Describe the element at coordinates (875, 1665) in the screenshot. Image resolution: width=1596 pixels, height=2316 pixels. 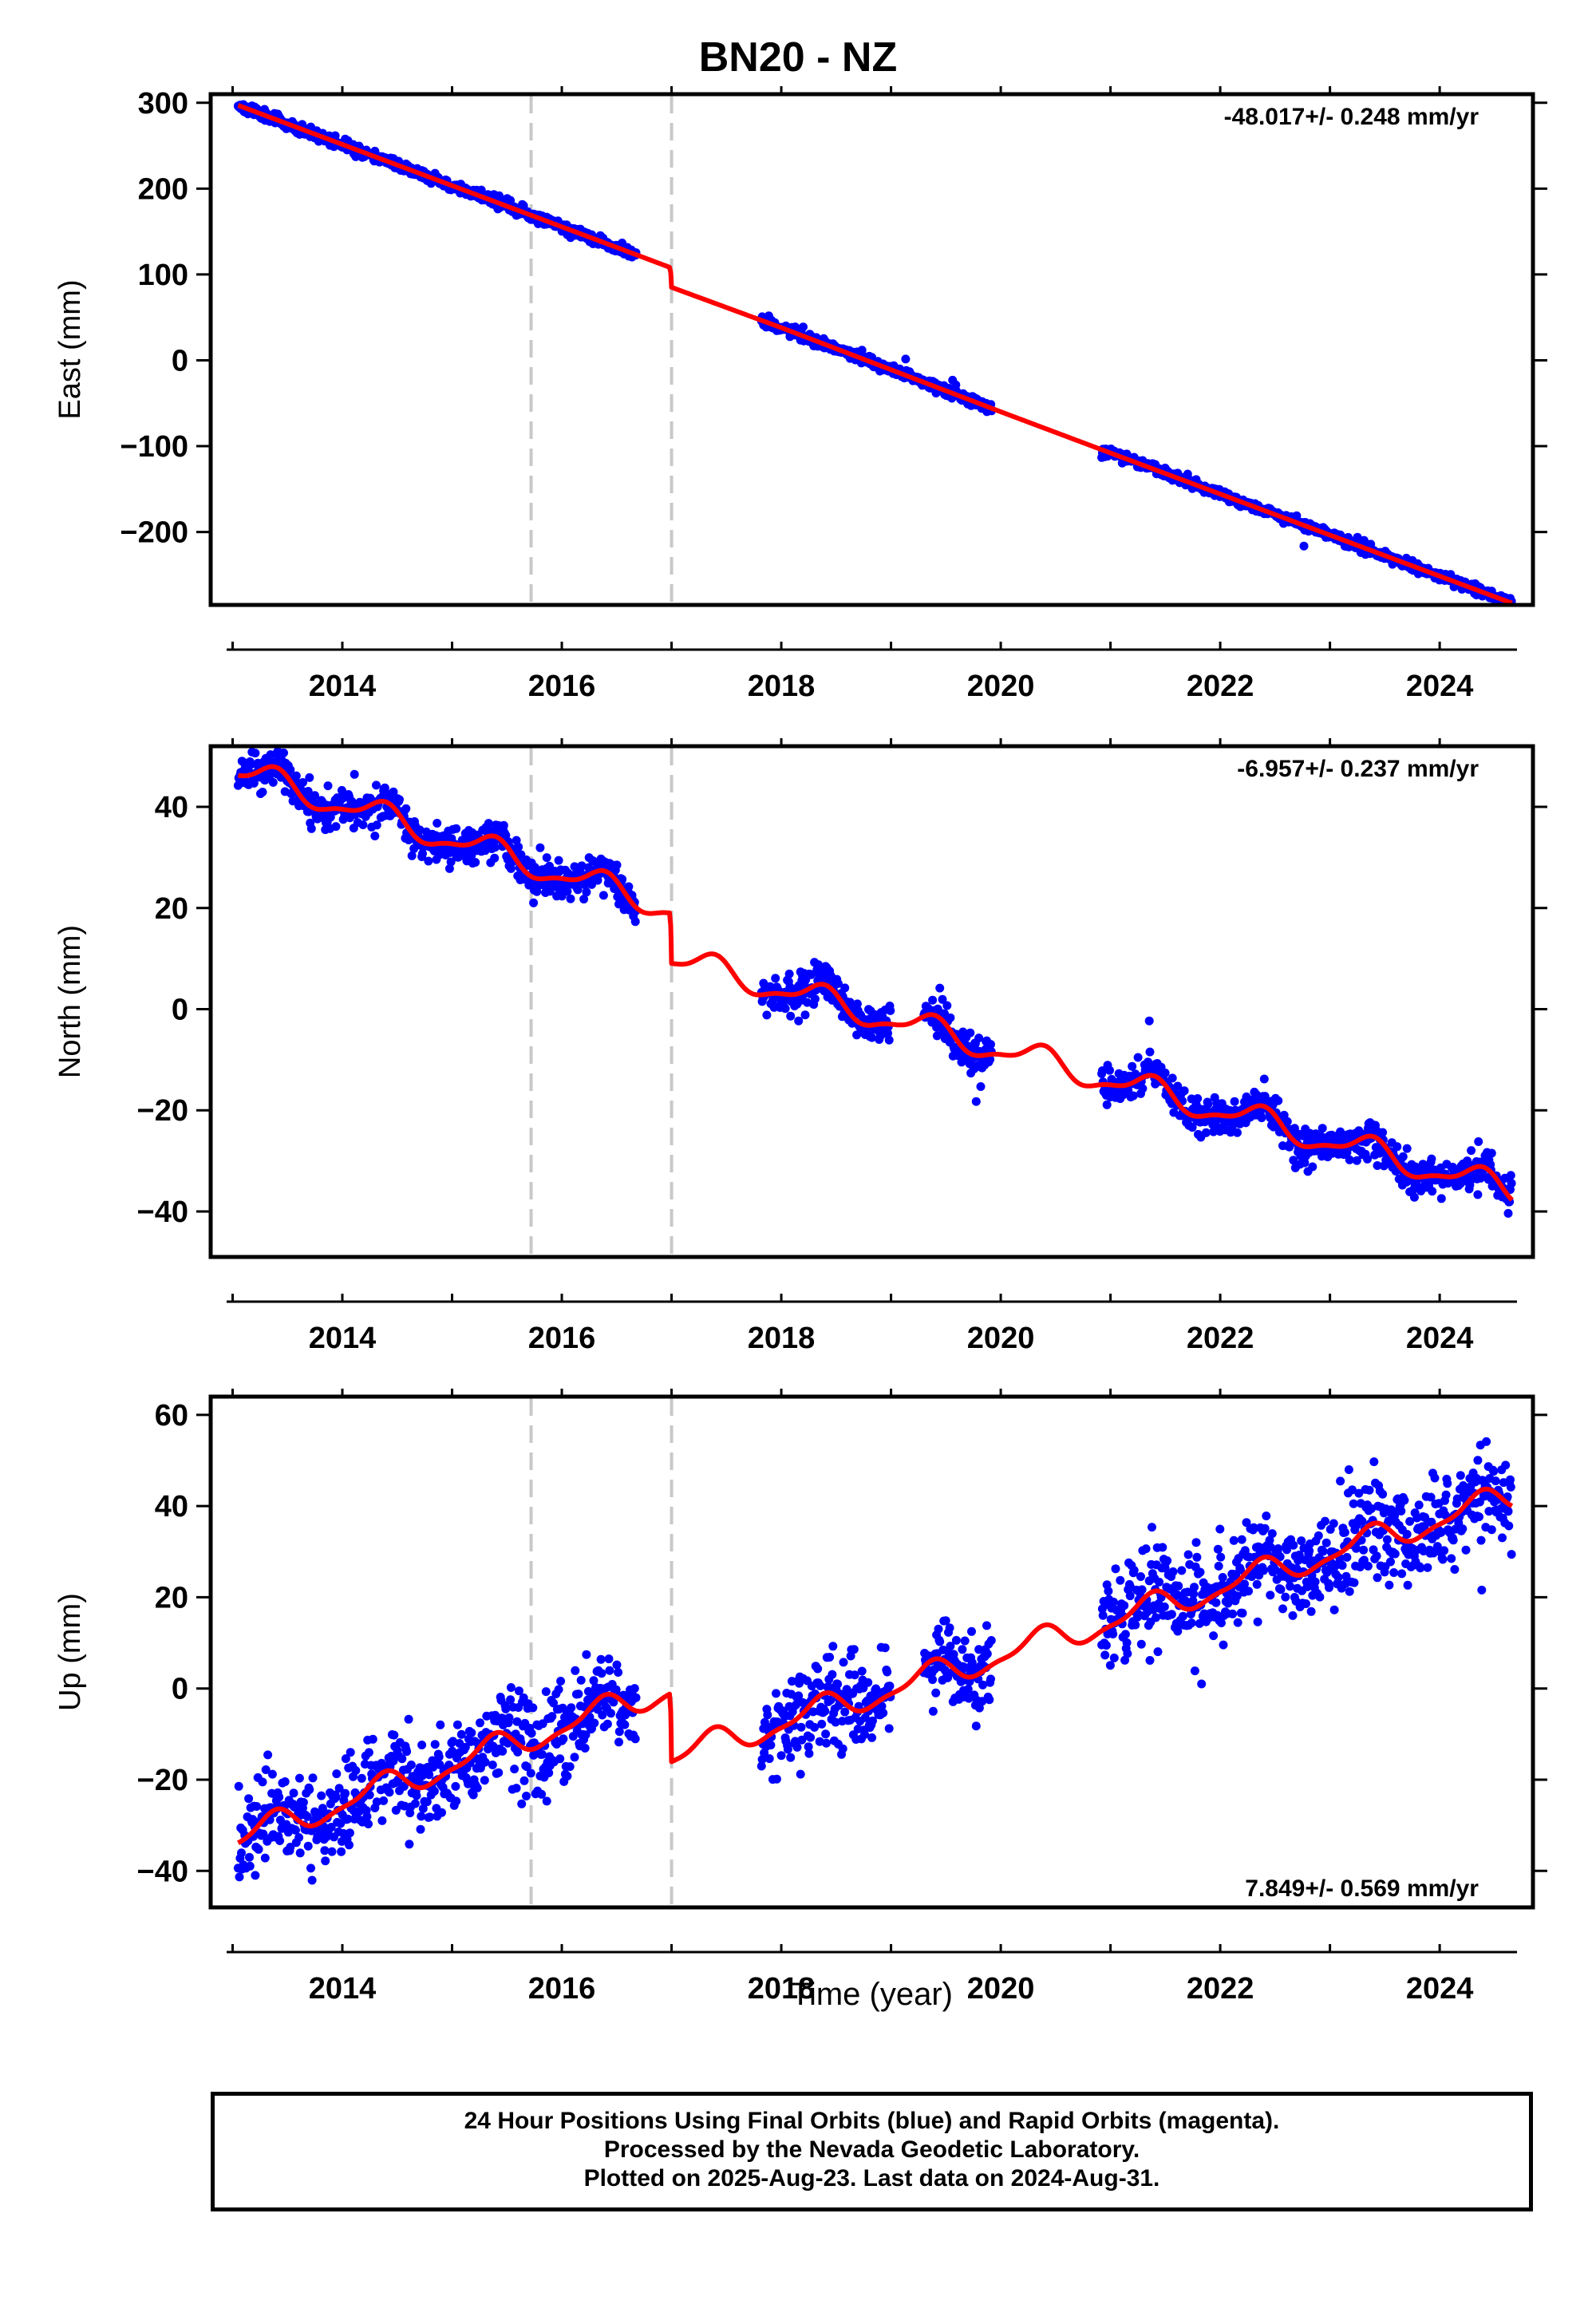
I see `fit-line` at that location.